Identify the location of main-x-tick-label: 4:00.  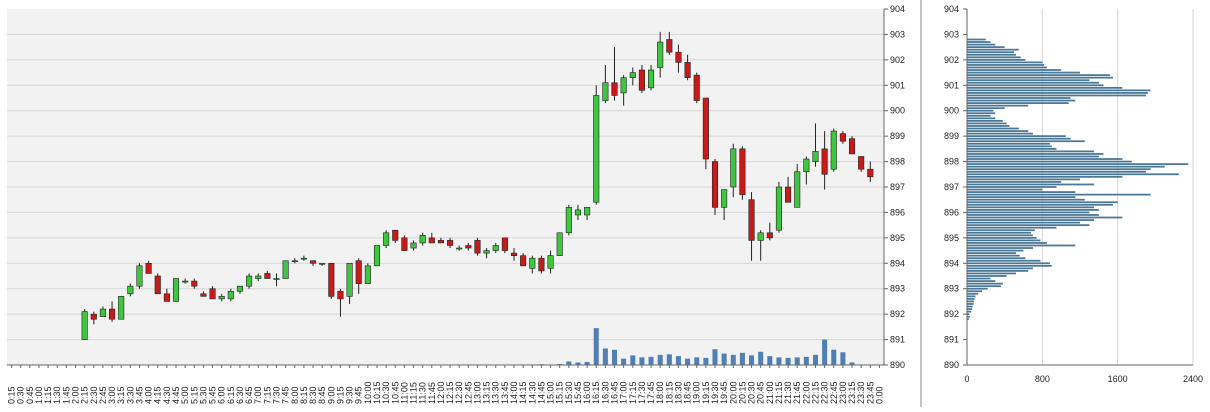
(149, 395).